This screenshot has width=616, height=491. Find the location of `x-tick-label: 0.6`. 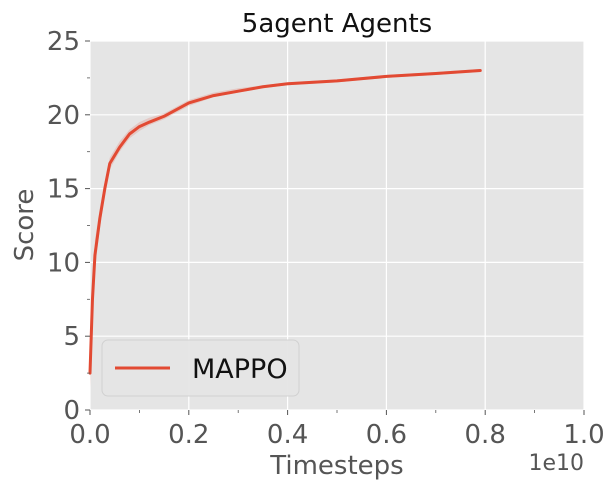

x-tick-label: 0.6 is located at coordinates (386, 435).